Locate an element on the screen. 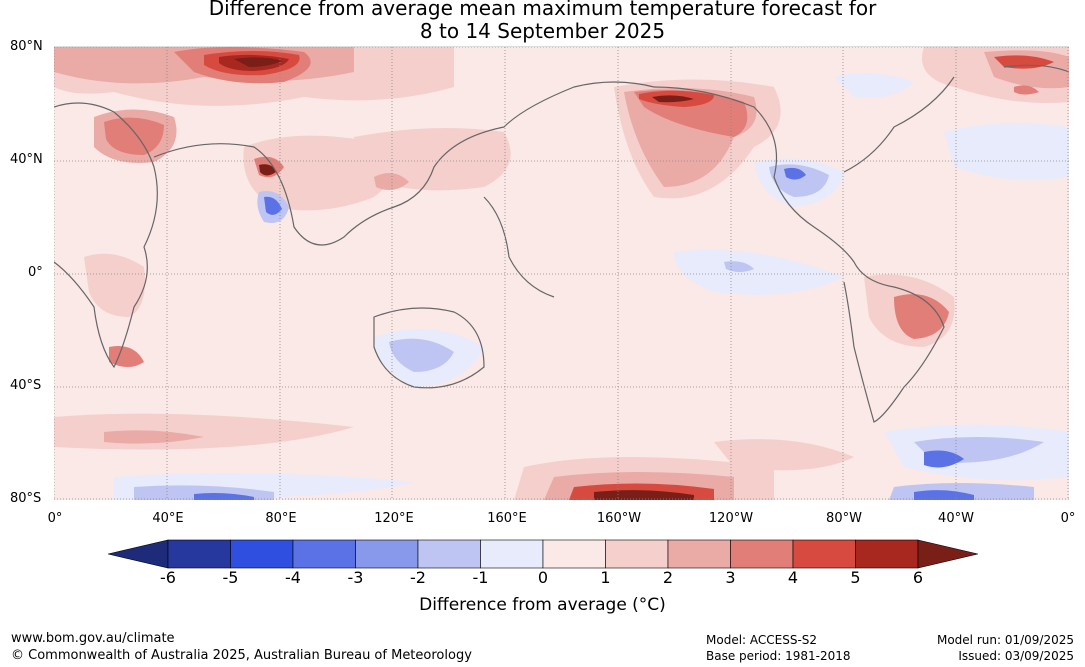 Image resolution: width=1085 pixels, height=667 pixels. colorbar-tick-label: 1 is located at coordinates (605, 577).